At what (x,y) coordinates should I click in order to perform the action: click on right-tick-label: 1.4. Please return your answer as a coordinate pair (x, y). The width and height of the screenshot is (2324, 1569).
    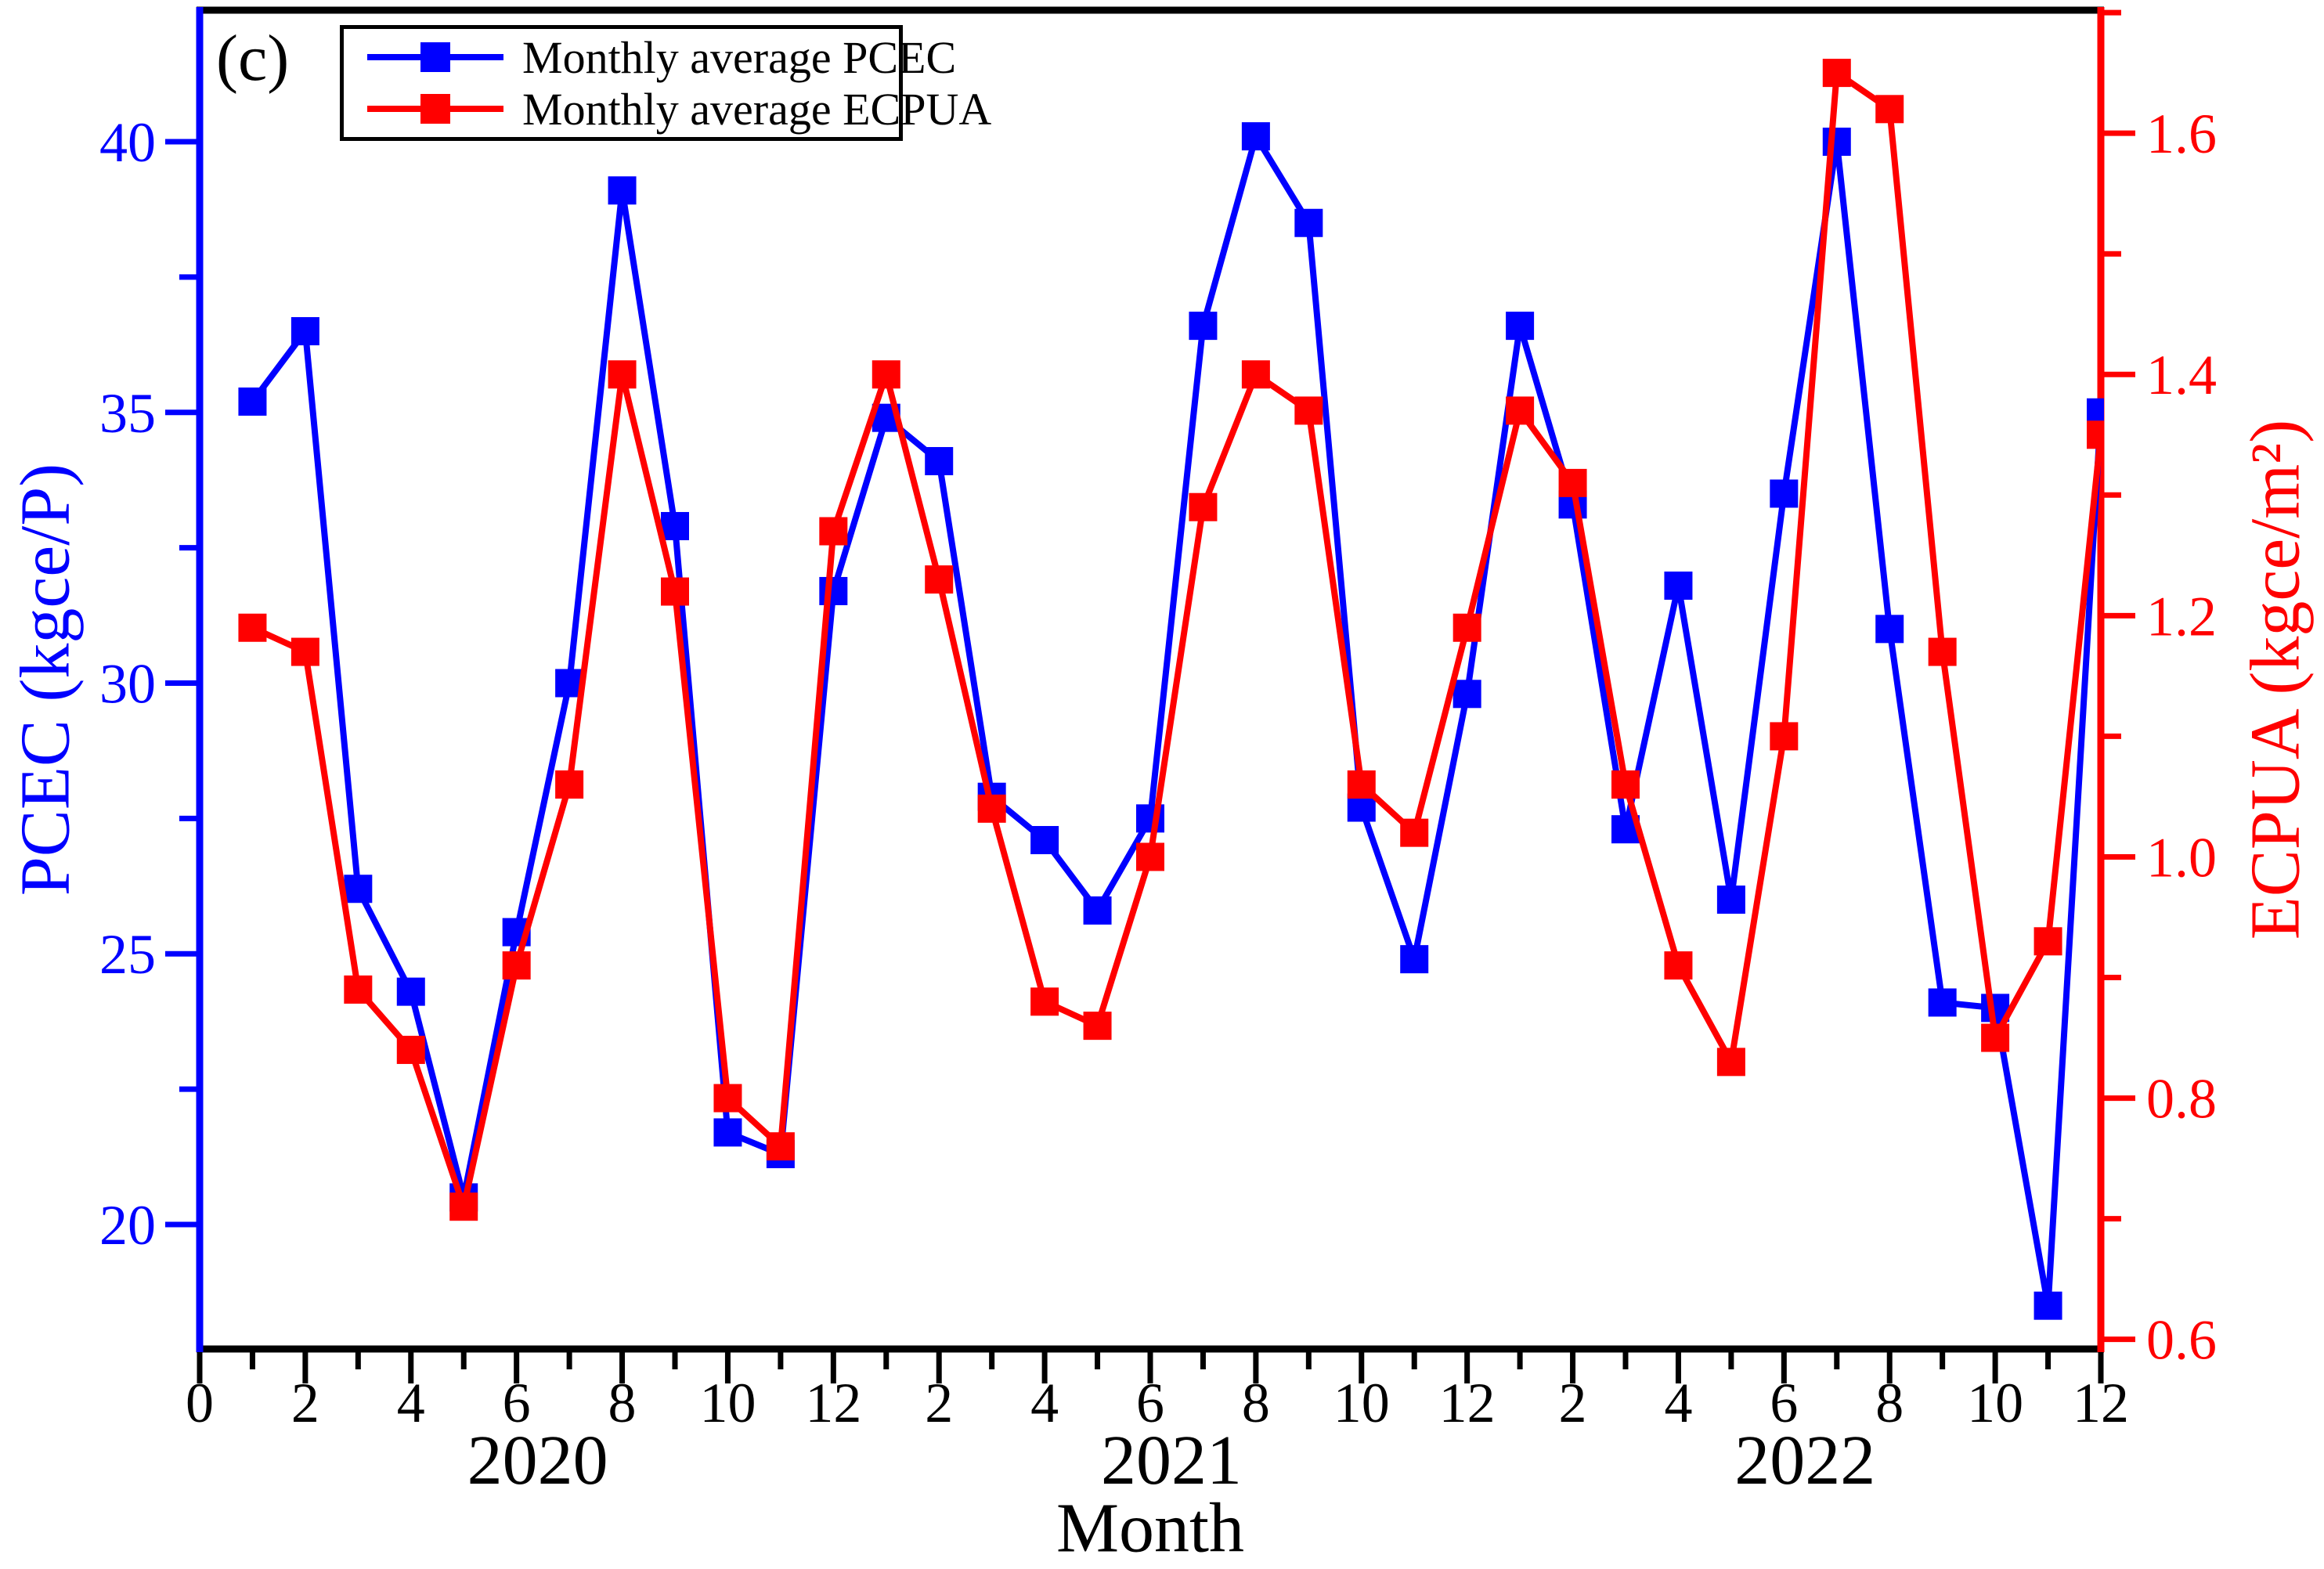
    Looking at the image, I should click on (2181, 375).